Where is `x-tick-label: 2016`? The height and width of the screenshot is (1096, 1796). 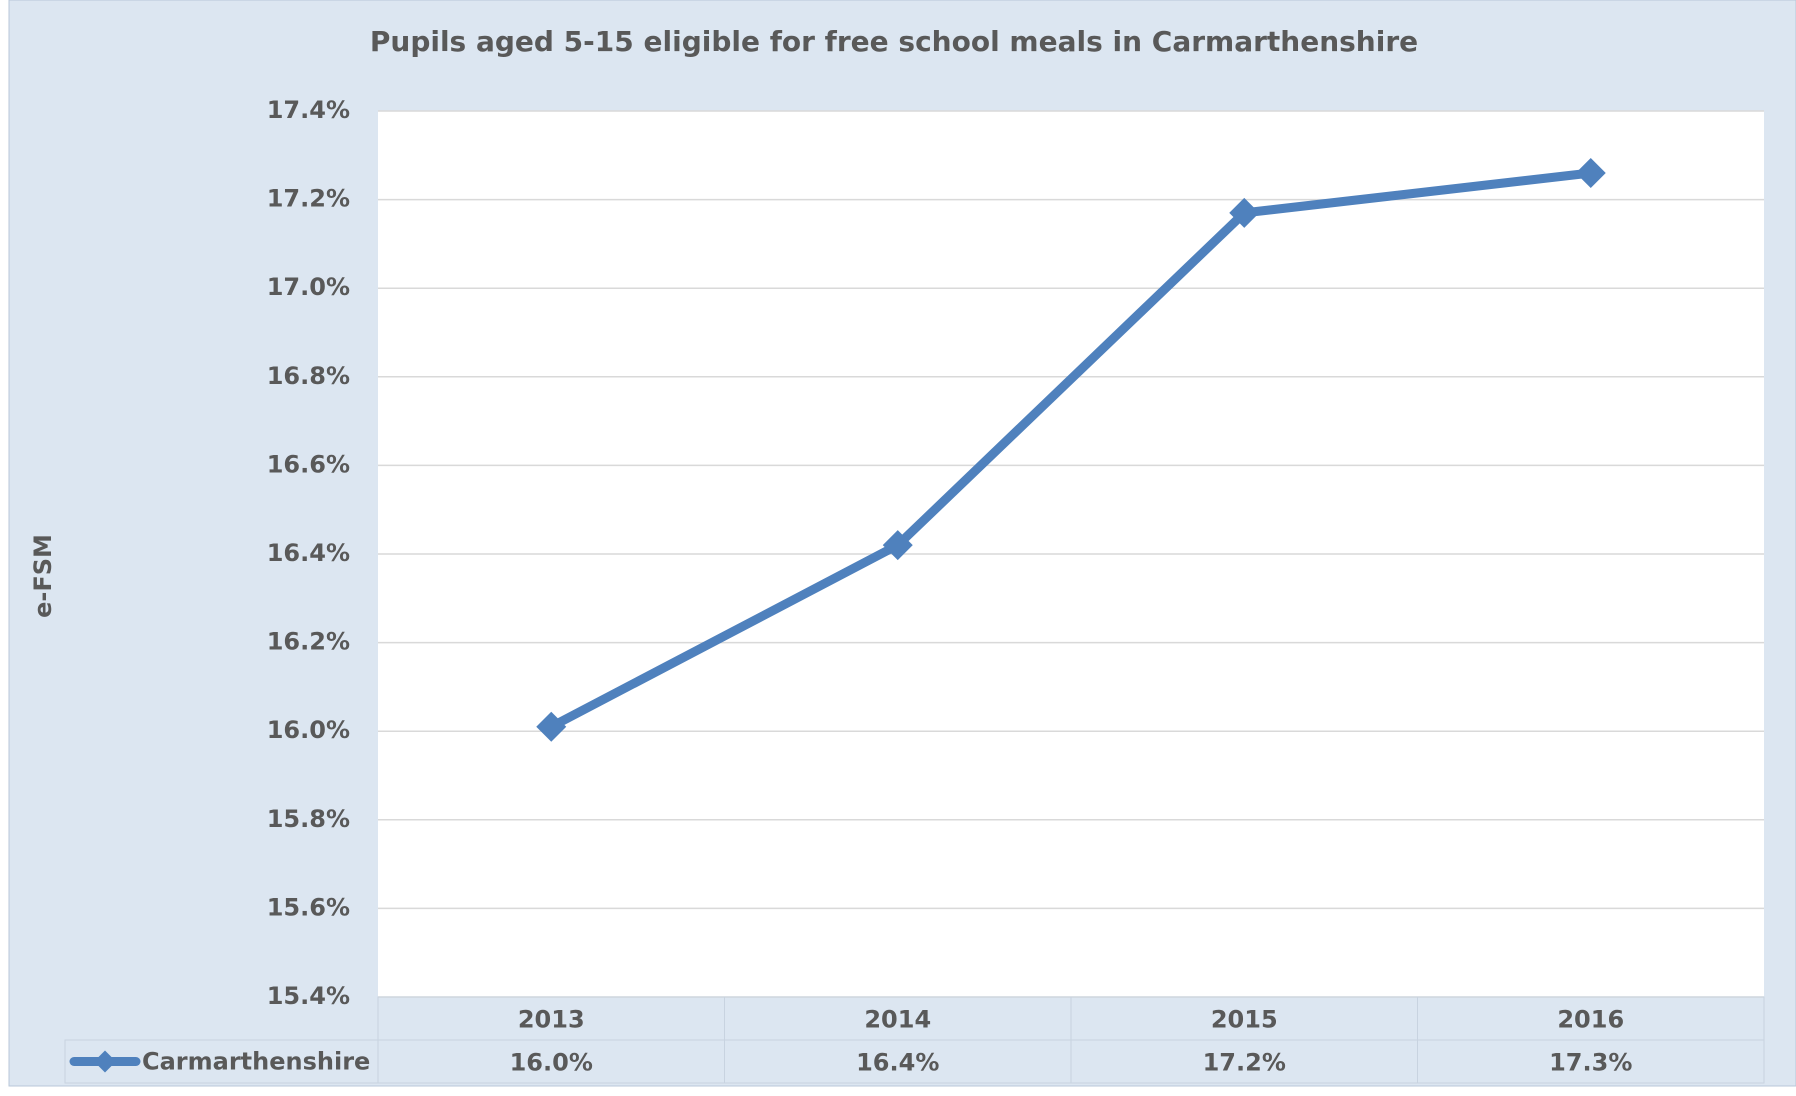
x-tick-label: 2016 is located at coordinates (1590, 1020).